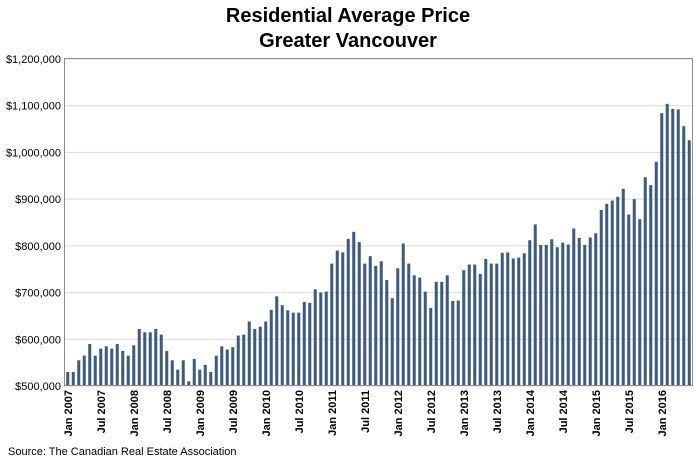  Describe the element at coordinates (69, 413) in the screenshot. I see `x-tick-label: Jan 2007` at that location.